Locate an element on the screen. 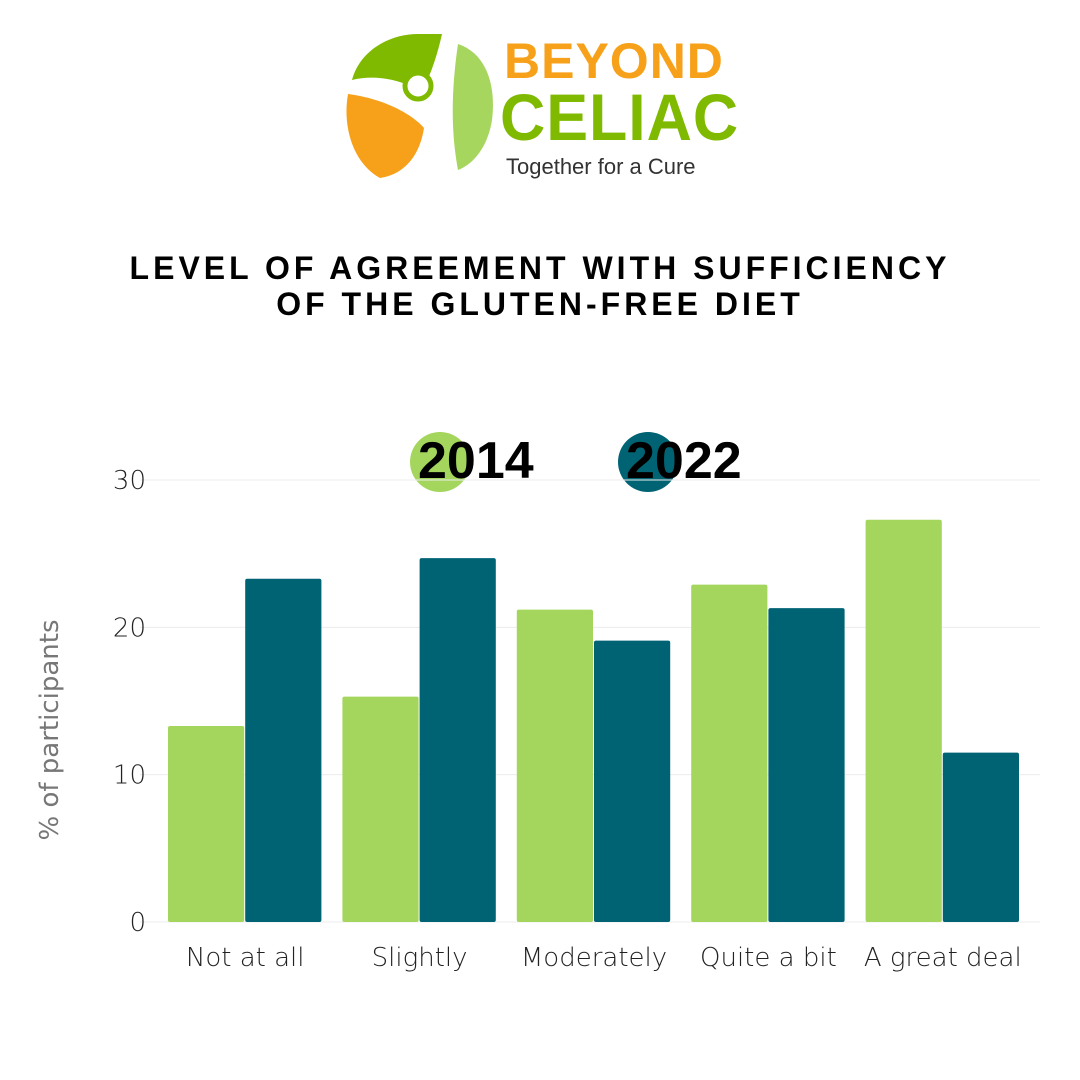 Image resolution: width=1080 pixels, height=1080 pixels. logo-head-circle is located at coordinates (418, 86).